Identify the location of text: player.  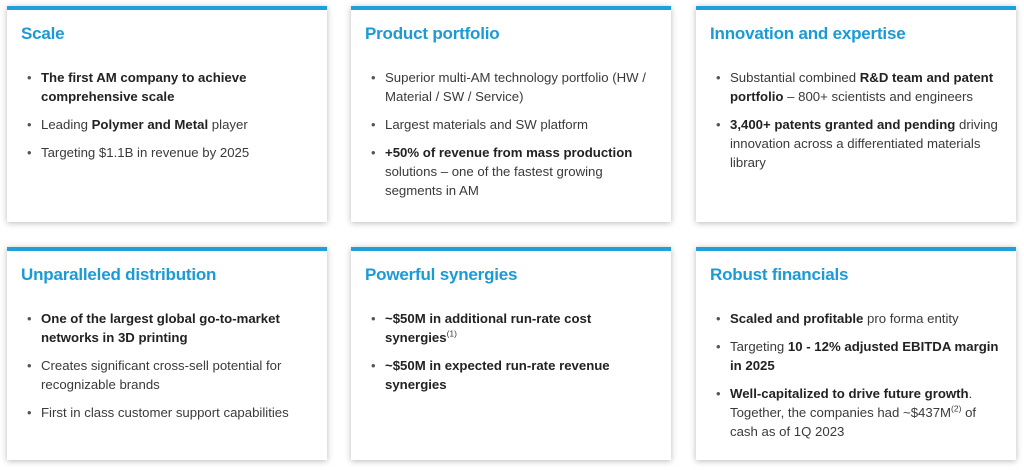
(228, 124).